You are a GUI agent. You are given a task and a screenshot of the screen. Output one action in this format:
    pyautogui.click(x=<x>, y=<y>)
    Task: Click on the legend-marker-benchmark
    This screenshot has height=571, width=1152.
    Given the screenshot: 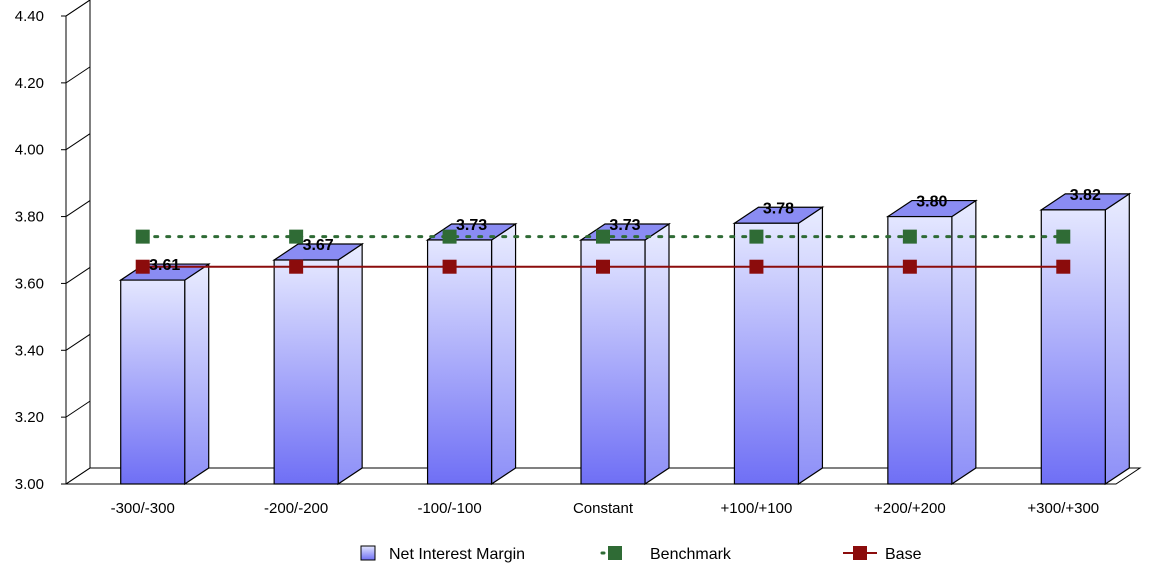 What is the action you would take?
    pyautogui.click(x=615, y=553)
    